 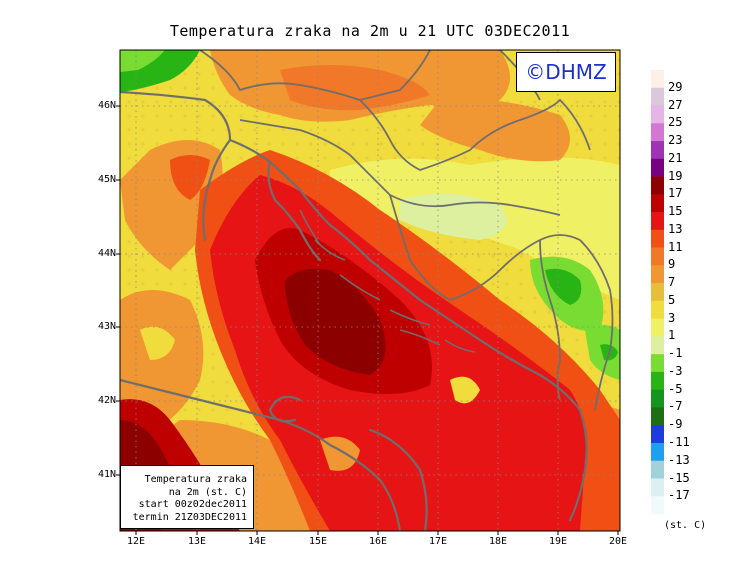 I want to click on colorbar-label: -1, so click(x=675, y=353).